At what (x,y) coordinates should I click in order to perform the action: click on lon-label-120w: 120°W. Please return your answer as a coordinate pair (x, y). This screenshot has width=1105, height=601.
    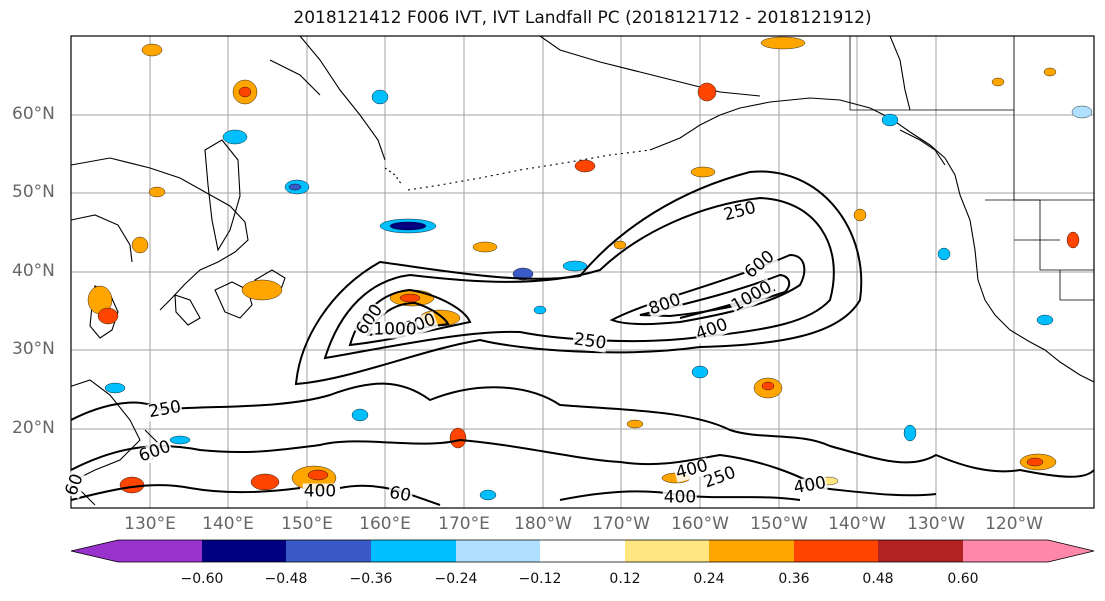
    Looking at the image, I should click on (1014, 524).